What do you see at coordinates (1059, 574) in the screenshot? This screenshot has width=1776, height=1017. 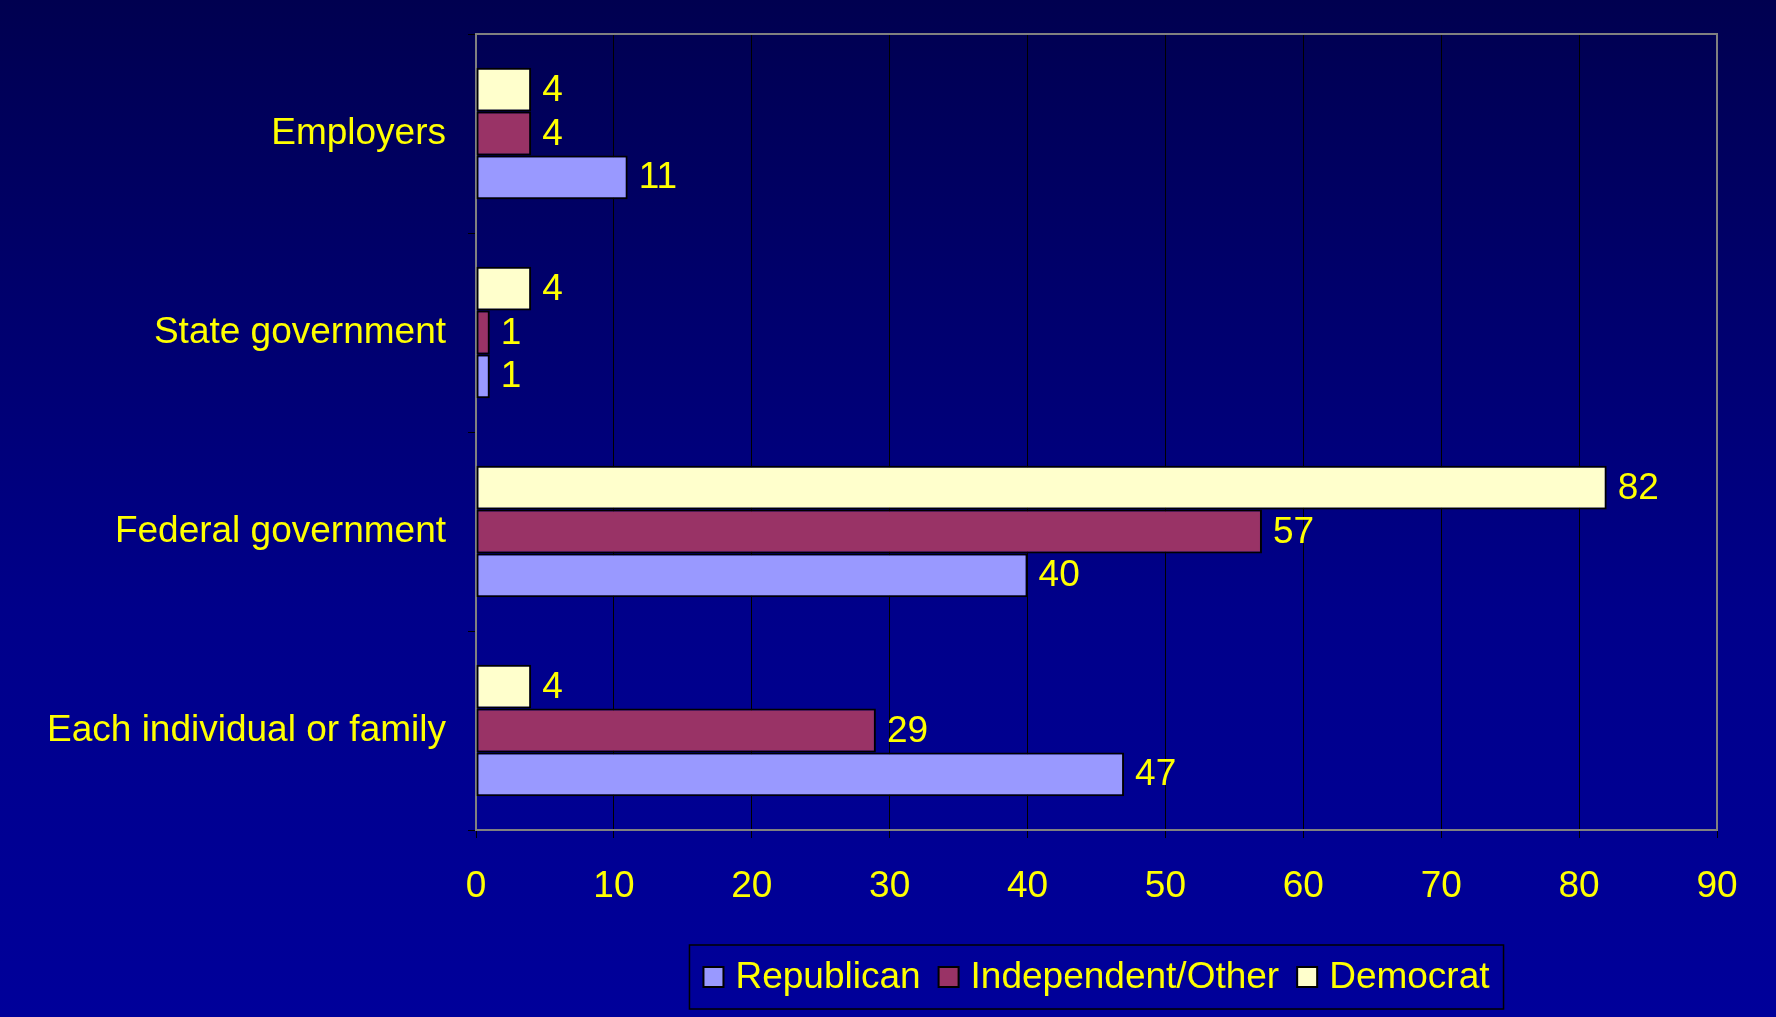 I see `data-label: 40` at bounding box center [1059, 574].